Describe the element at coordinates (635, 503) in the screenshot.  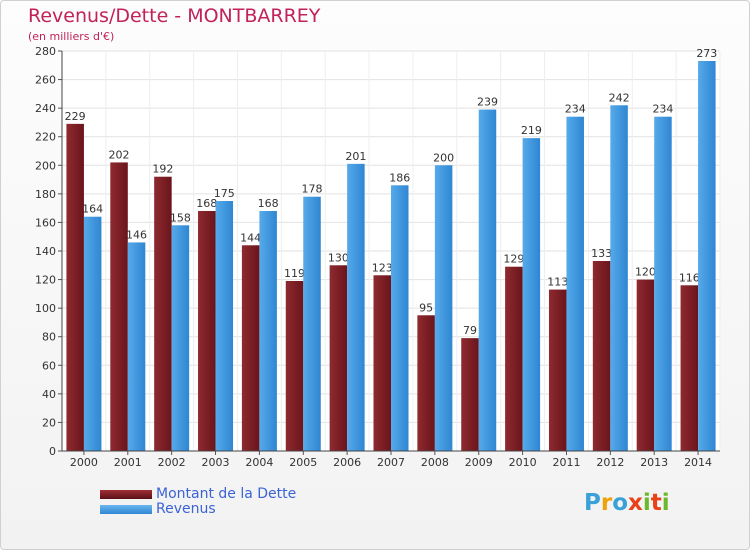
I see `logo-letter: x` at that location.